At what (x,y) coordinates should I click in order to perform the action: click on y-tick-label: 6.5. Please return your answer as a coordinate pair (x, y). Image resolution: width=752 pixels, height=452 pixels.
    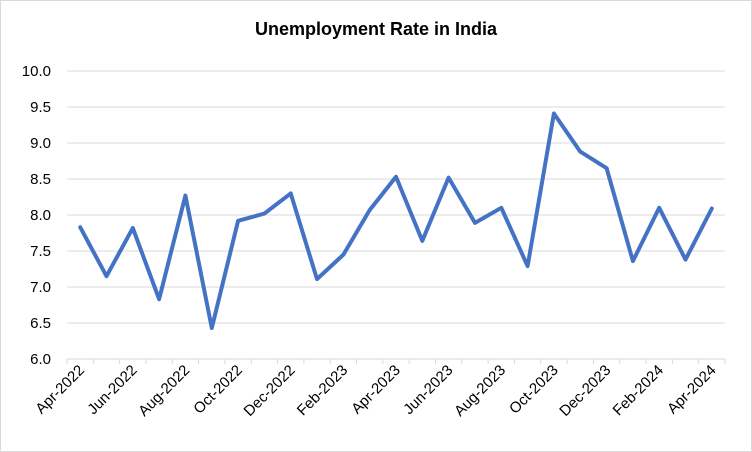
    Looking at the image, I should click on (40, 323).